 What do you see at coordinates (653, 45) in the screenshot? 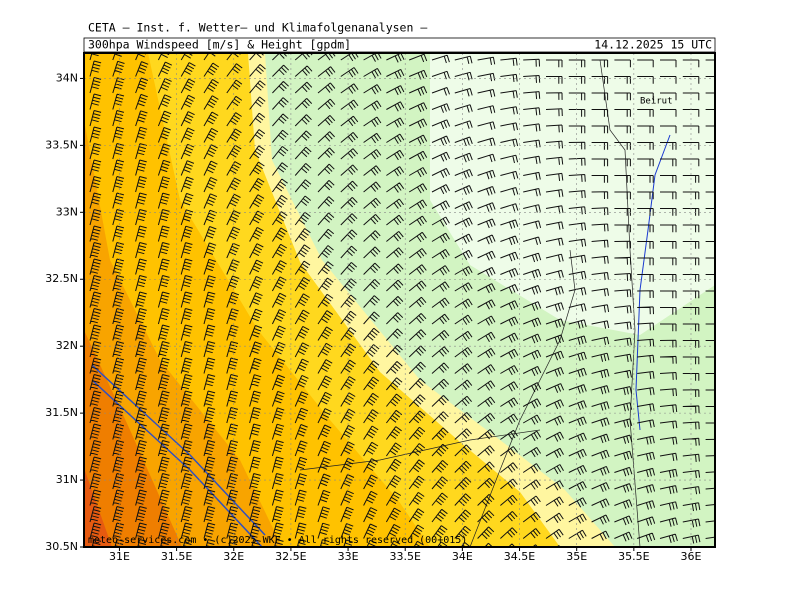
I see `valid-time: 14.12.2025 15 UTC` at bounding box center [653, 45].